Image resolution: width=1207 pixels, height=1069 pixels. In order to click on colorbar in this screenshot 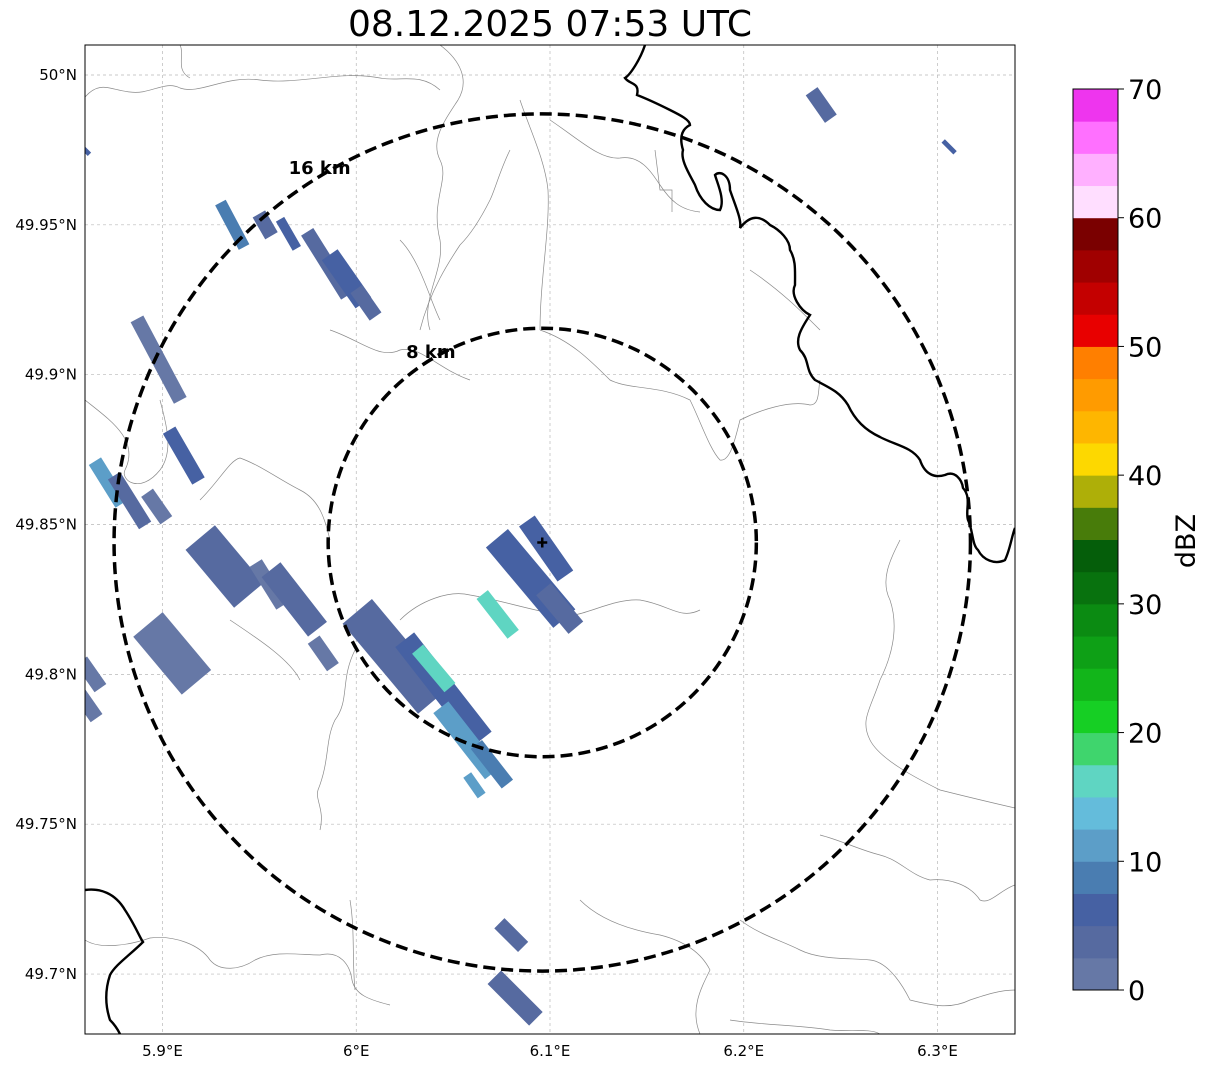, I will do `click(1095, 539)`.